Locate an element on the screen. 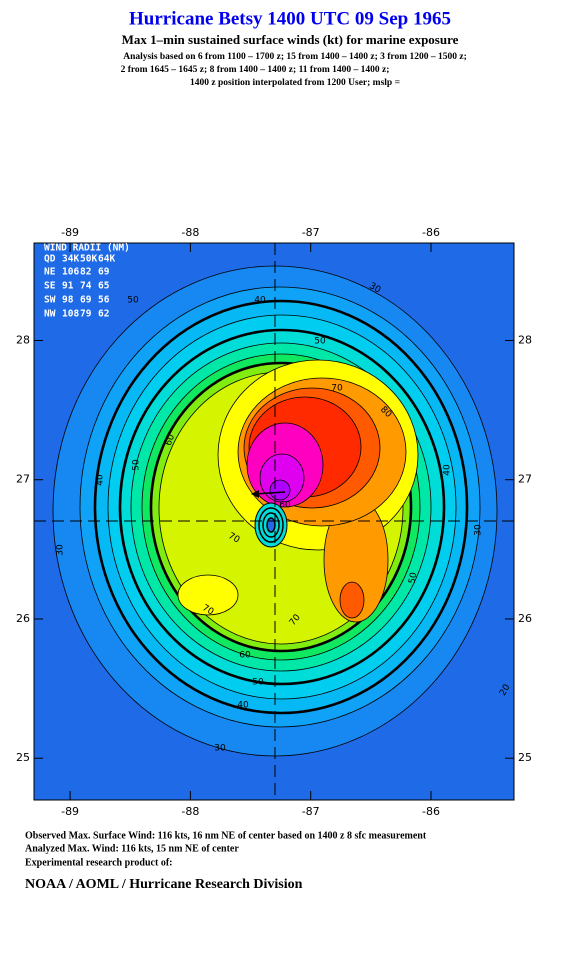 This screenshot has height=965, width=576. radii-cell: 91 is located at coordinates (68, 286).